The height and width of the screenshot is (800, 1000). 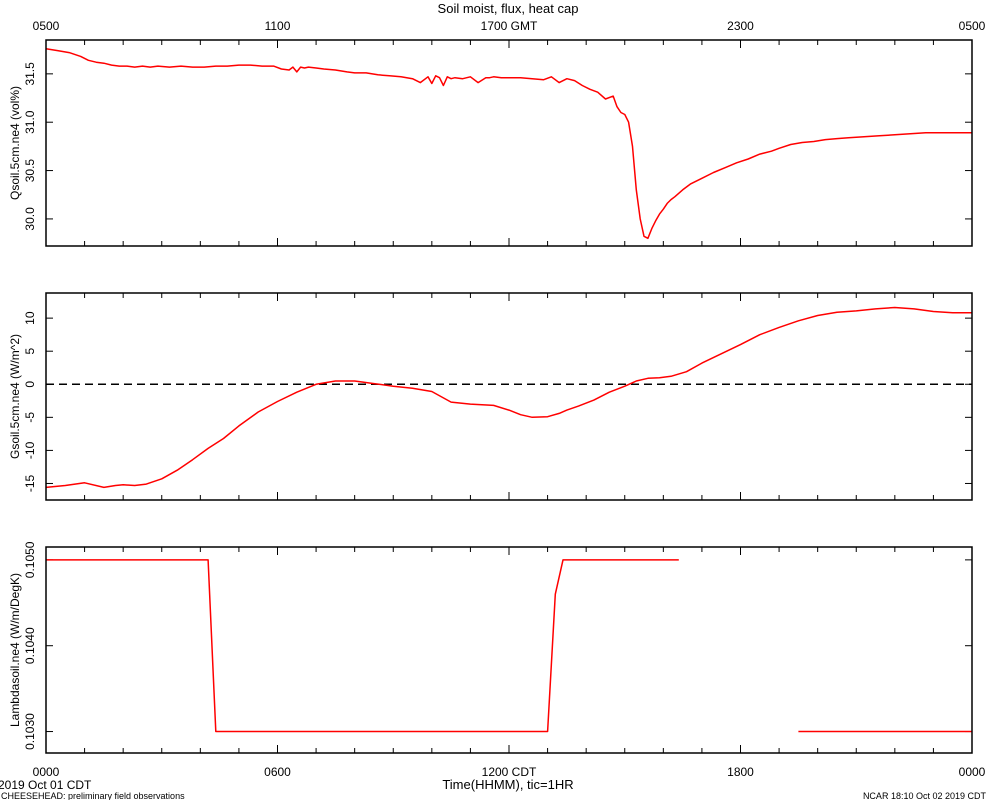 I want to click on footer-stamp: NCAR 18:10 Oct 02 2019 CDT, so click(x=925, y=795).